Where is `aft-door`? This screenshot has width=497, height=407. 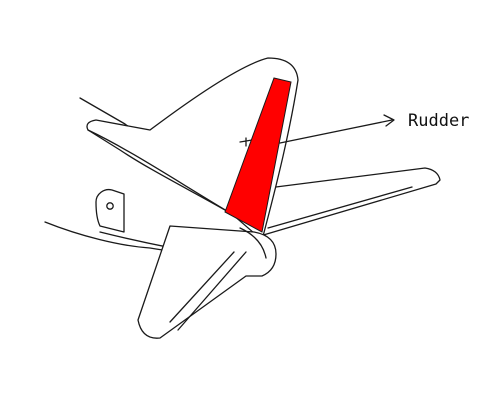 aft-door is located at coordinates (110, 210).